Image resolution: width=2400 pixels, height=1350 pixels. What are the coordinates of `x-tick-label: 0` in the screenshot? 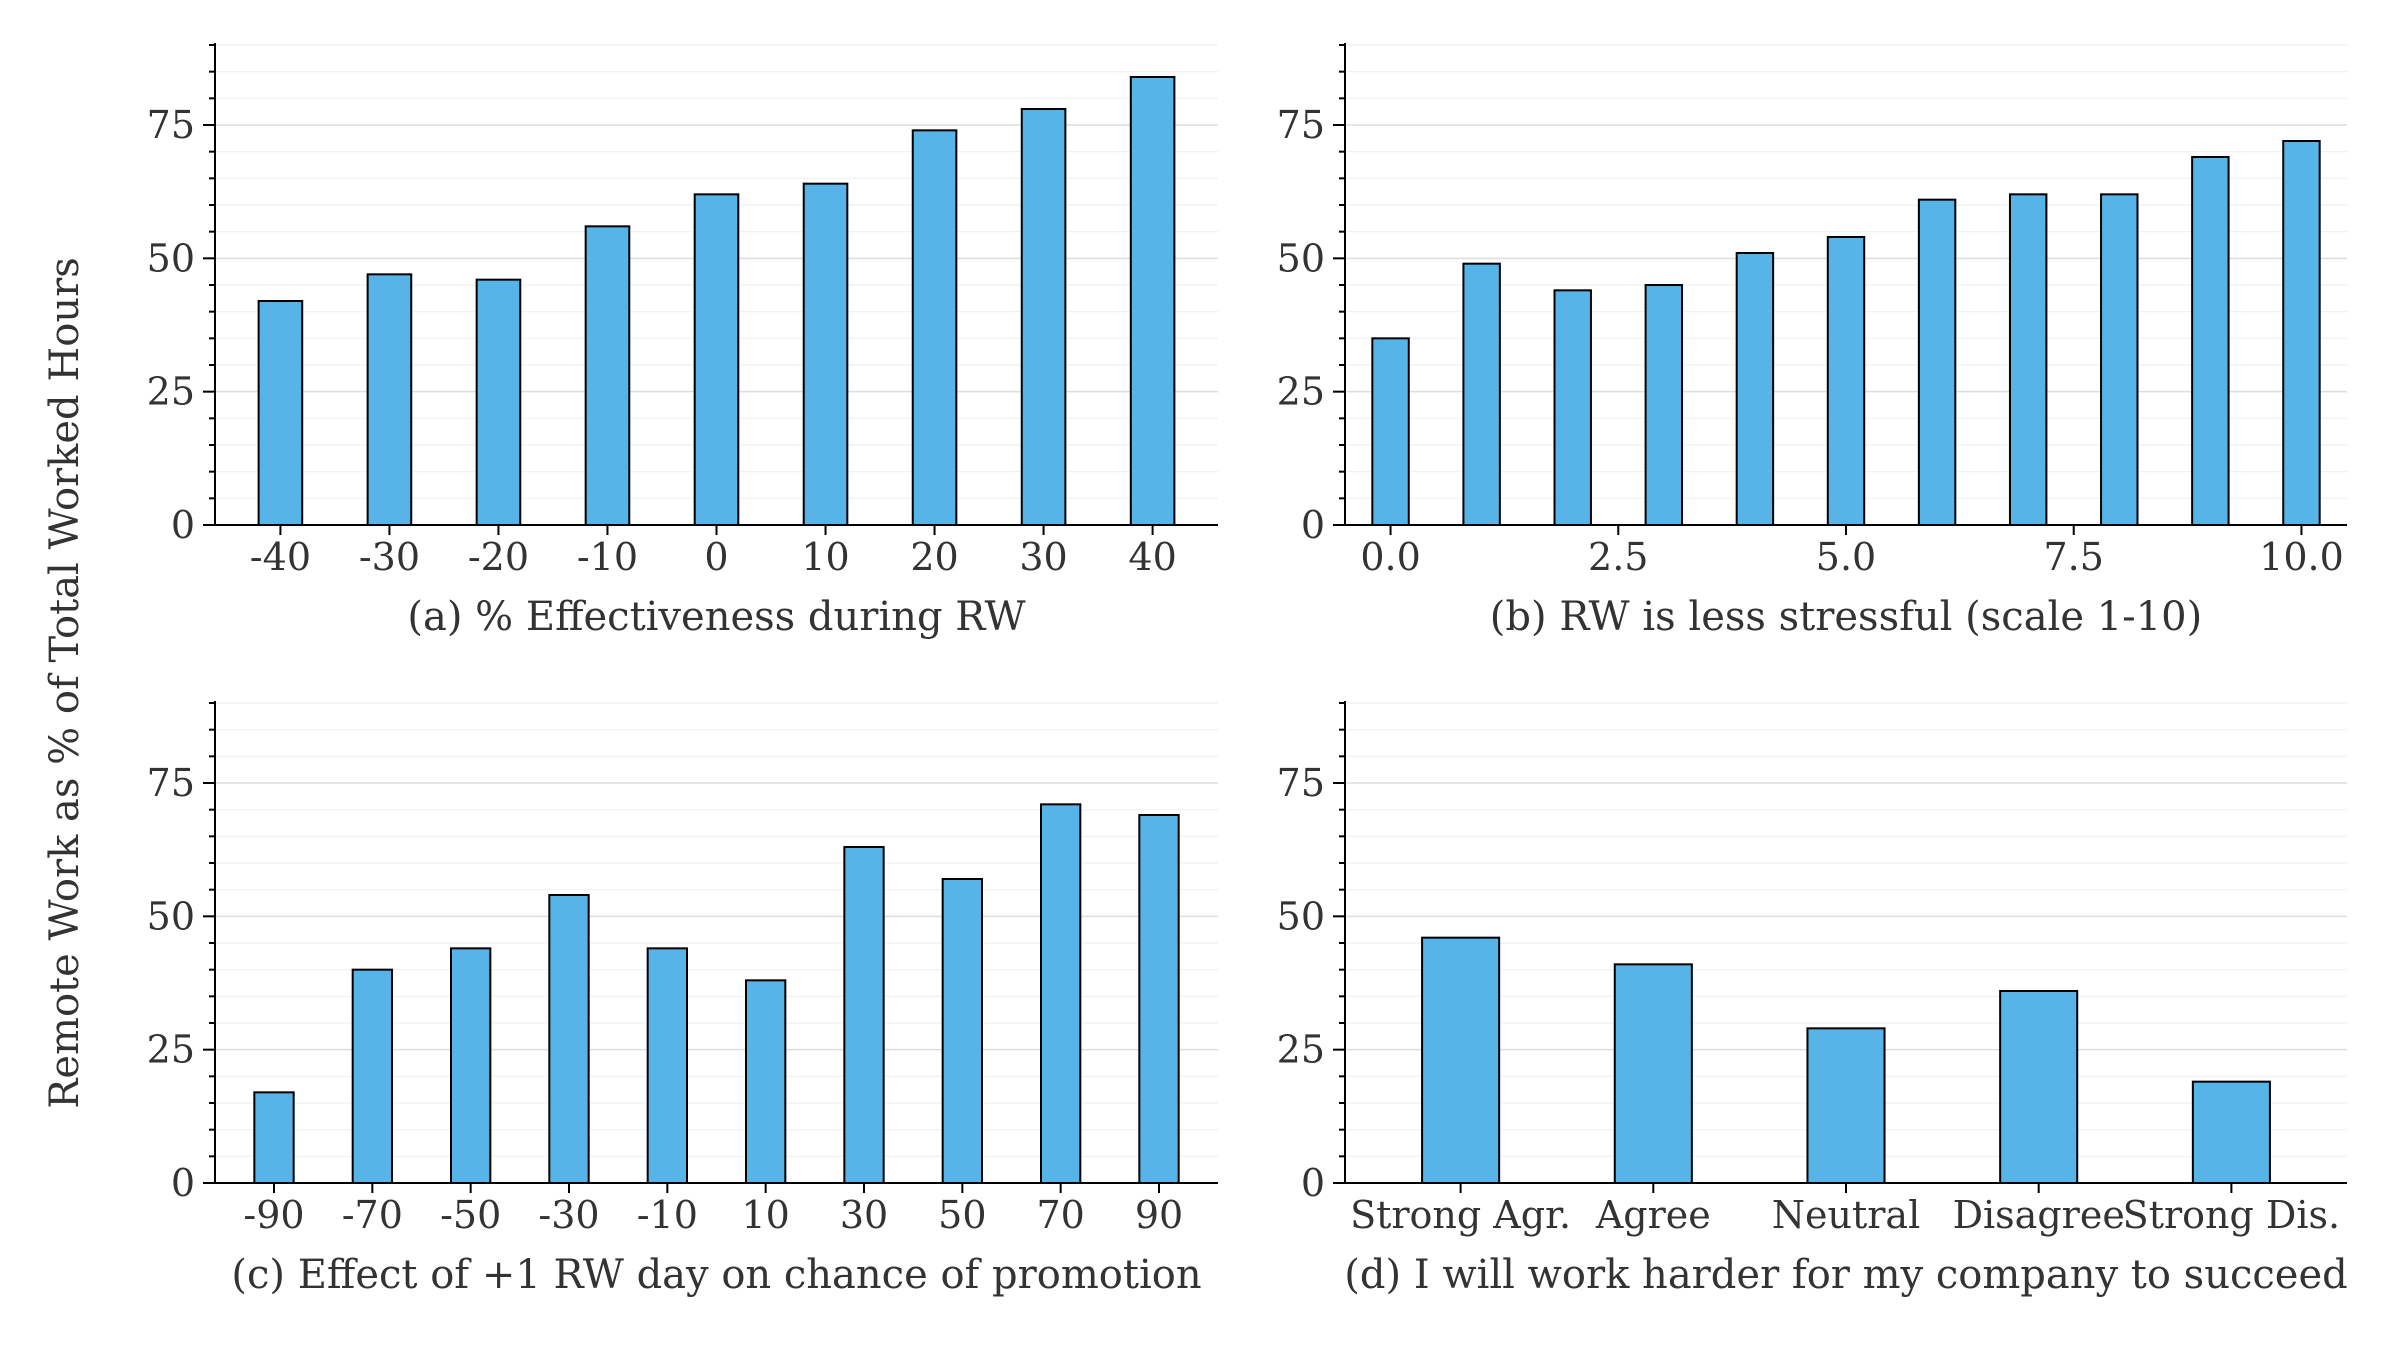 It's located at (716, 557).